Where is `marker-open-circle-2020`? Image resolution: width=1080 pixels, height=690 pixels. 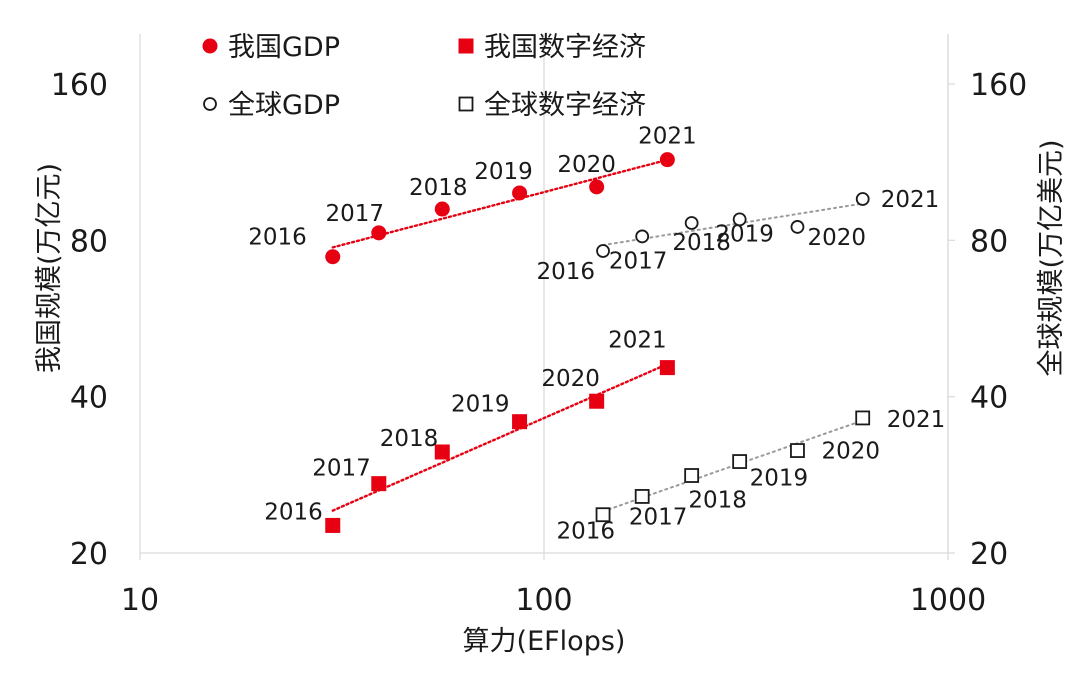
marker-open-circle-2020 is located at coordinates (797, 227).